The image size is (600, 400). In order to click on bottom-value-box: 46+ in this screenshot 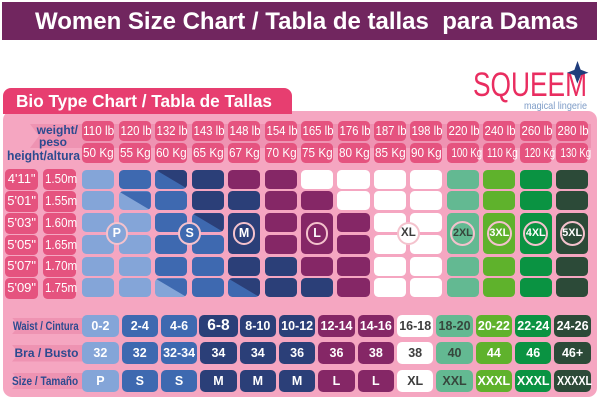, I will do `click(572, 353)`.